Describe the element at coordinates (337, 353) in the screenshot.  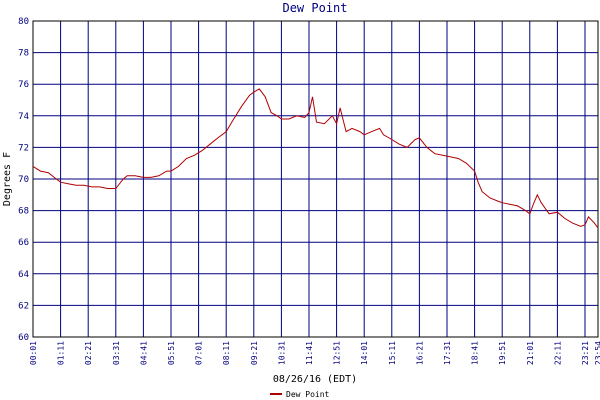
I see `x-tick-label: 12:51` at that location.